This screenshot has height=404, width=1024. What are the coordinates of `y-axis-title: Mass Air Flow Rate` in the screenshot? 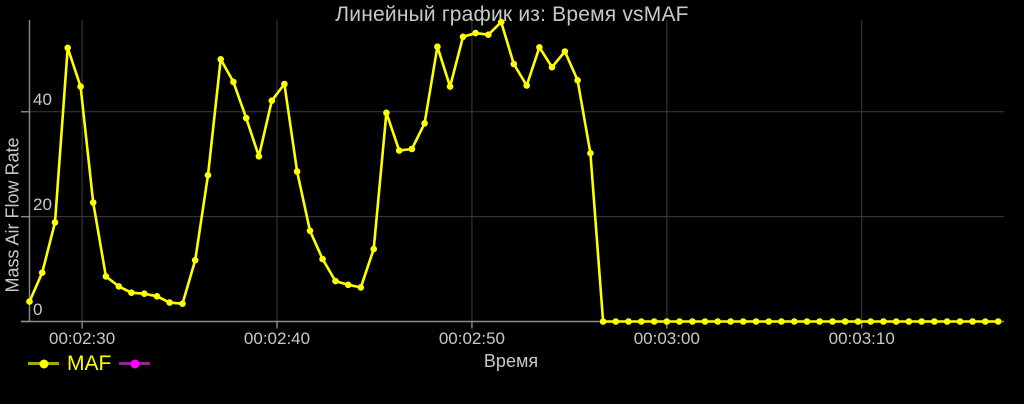 It's located at (12, 215).